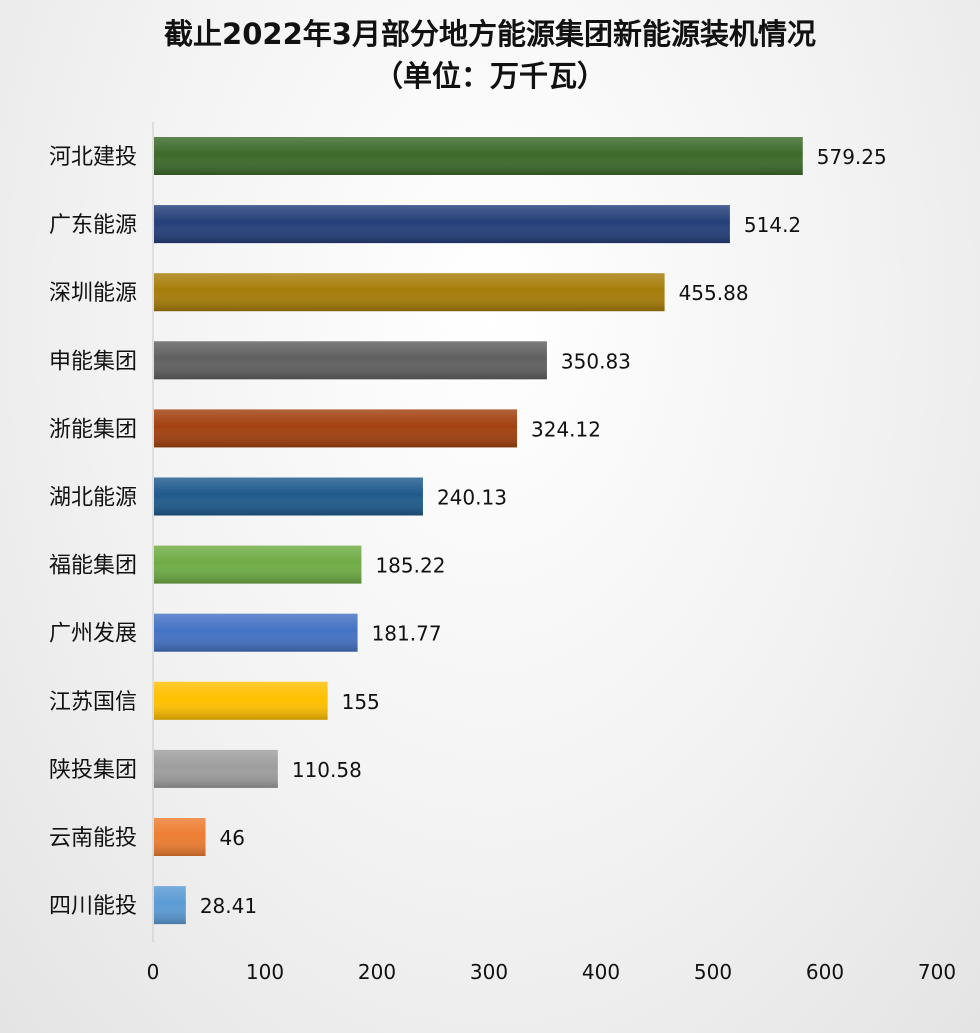 The width and height of the screenshot is (980, 1033). Describe the element at coordinates (825, 972) in the screenshot. I see `x-tick-label: 600` at that location.